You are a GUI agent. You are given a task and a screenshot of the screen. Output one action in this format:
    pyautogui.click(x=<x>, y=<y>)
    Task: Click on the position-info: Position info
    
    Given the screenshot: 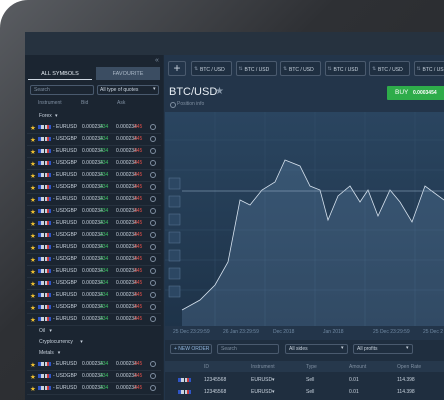 What is the action you would take?
    pyautogui.click(x=191, y=104)
    